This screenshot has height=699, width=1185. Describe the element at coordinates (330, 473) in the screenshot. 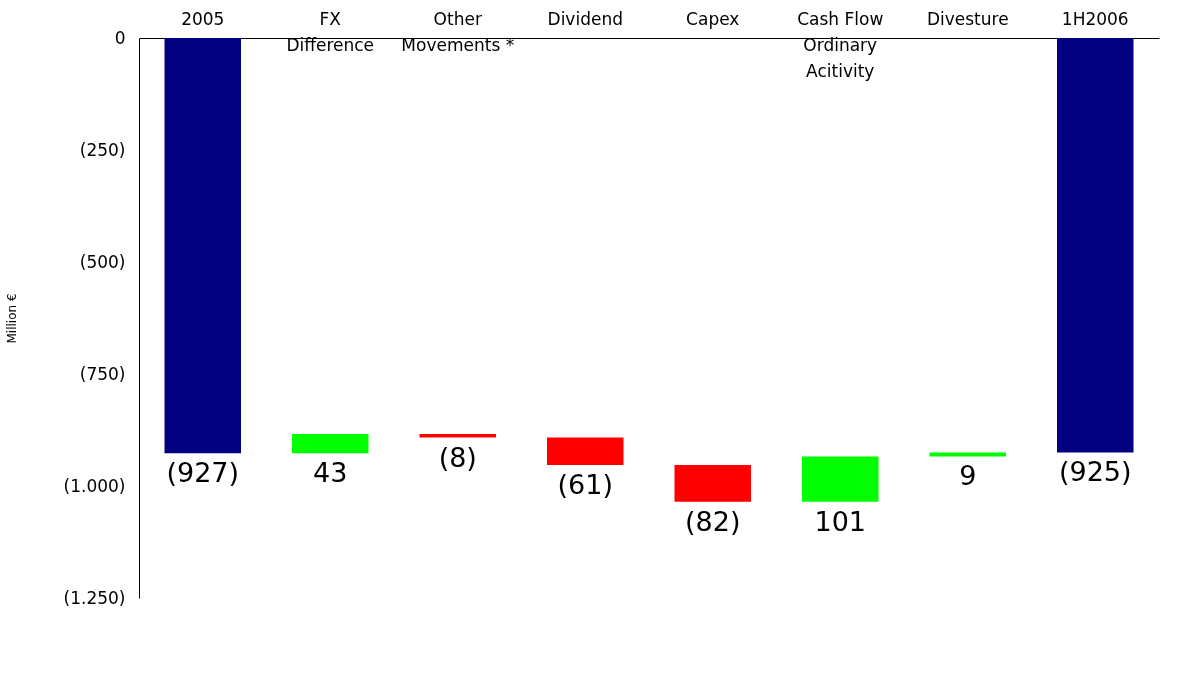

I see `data-label: 43` at that location.